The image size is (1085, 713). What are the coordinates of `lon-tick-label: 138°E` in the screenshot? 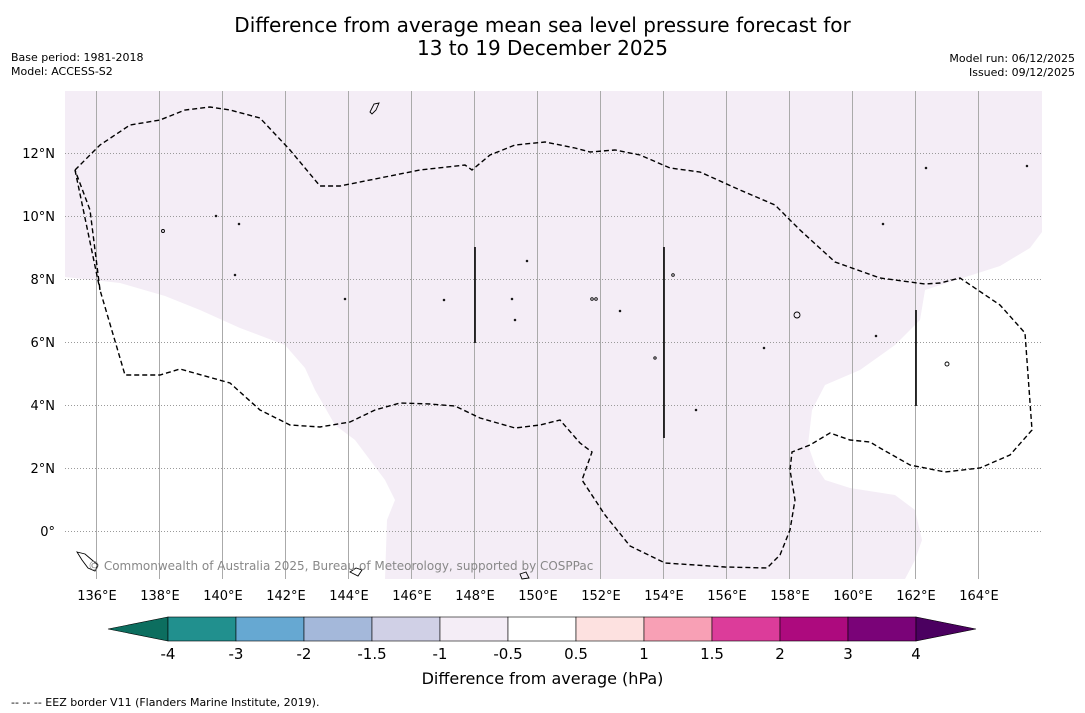 It's located at (160, 596).